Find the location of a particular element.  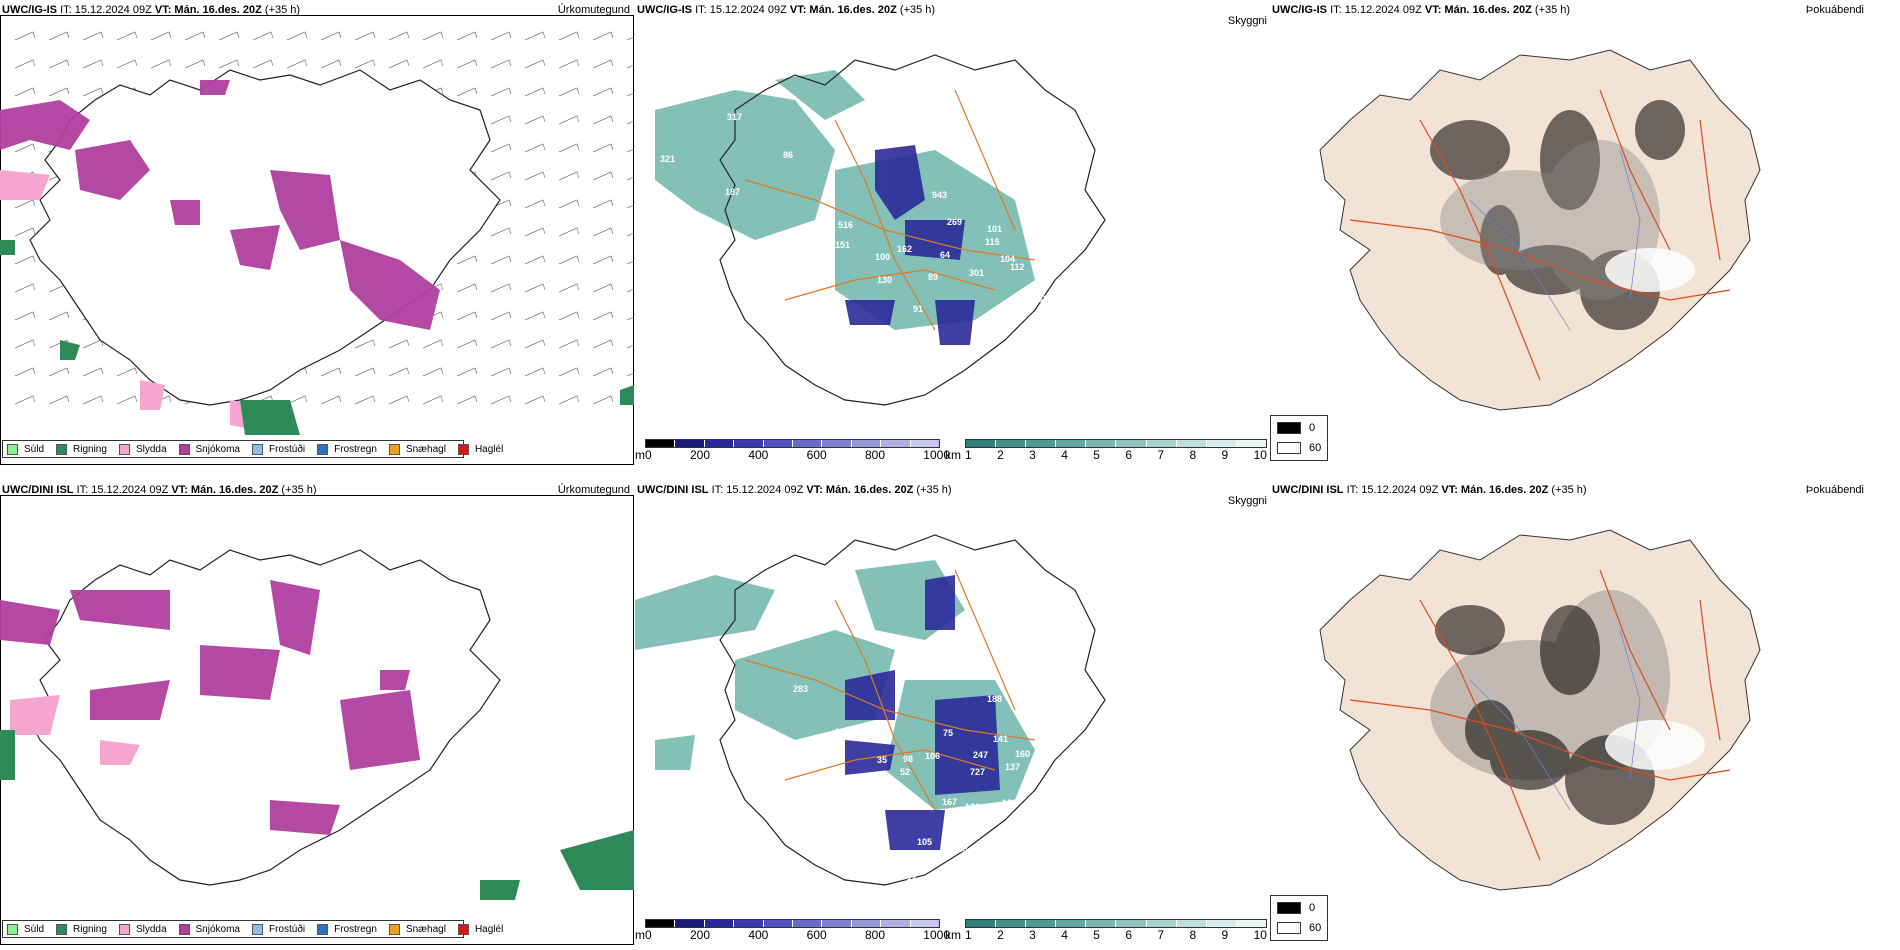

scale-tick-label: 7 is located at coordinates (1161, 455).